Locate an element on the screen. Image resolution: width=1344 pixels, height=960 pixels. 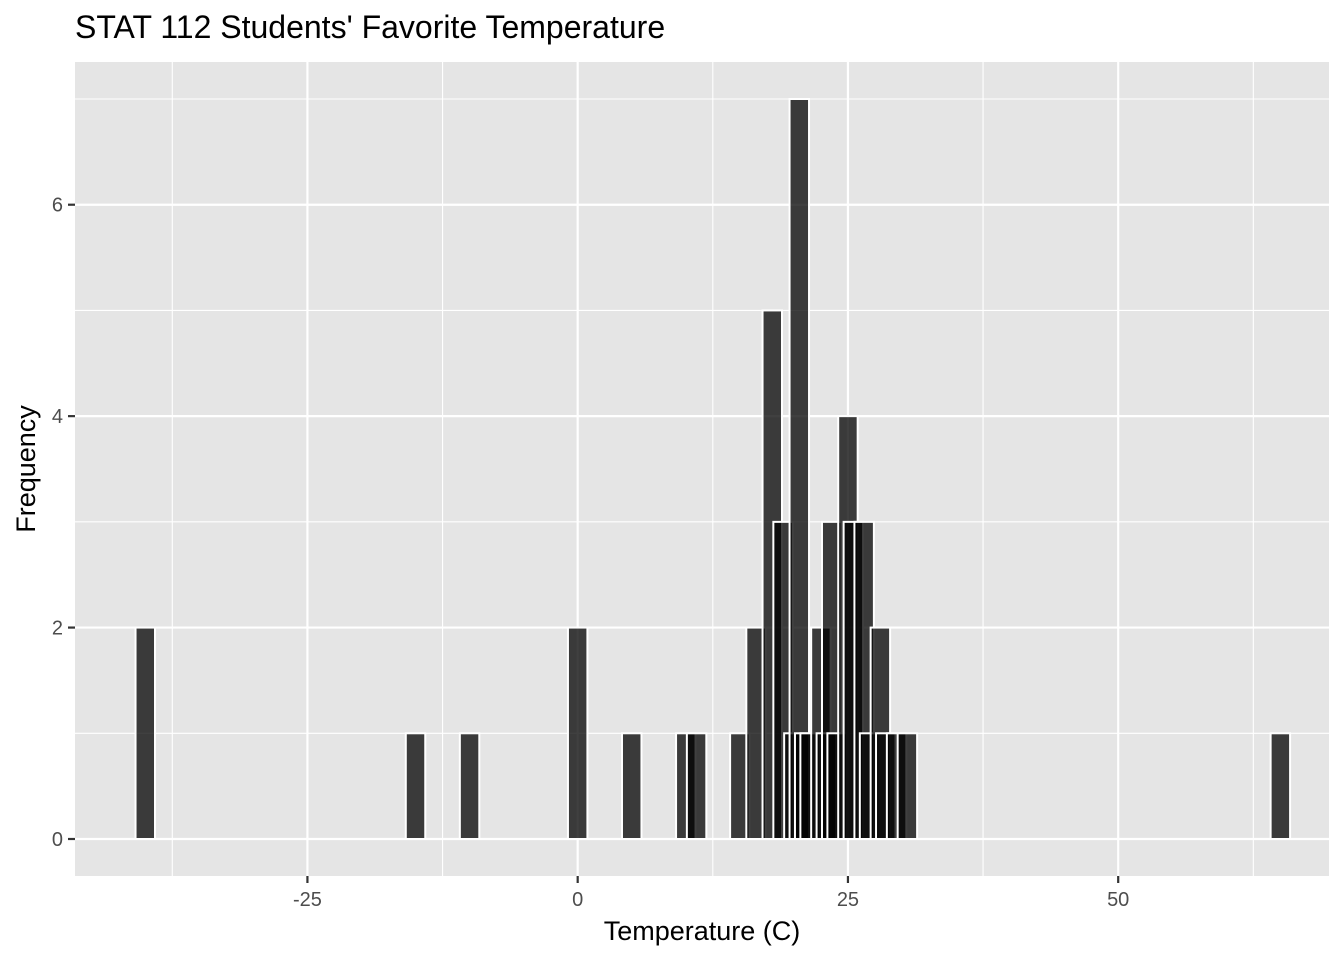
x-tick-label: 0 is located at coordinates (577, 900).